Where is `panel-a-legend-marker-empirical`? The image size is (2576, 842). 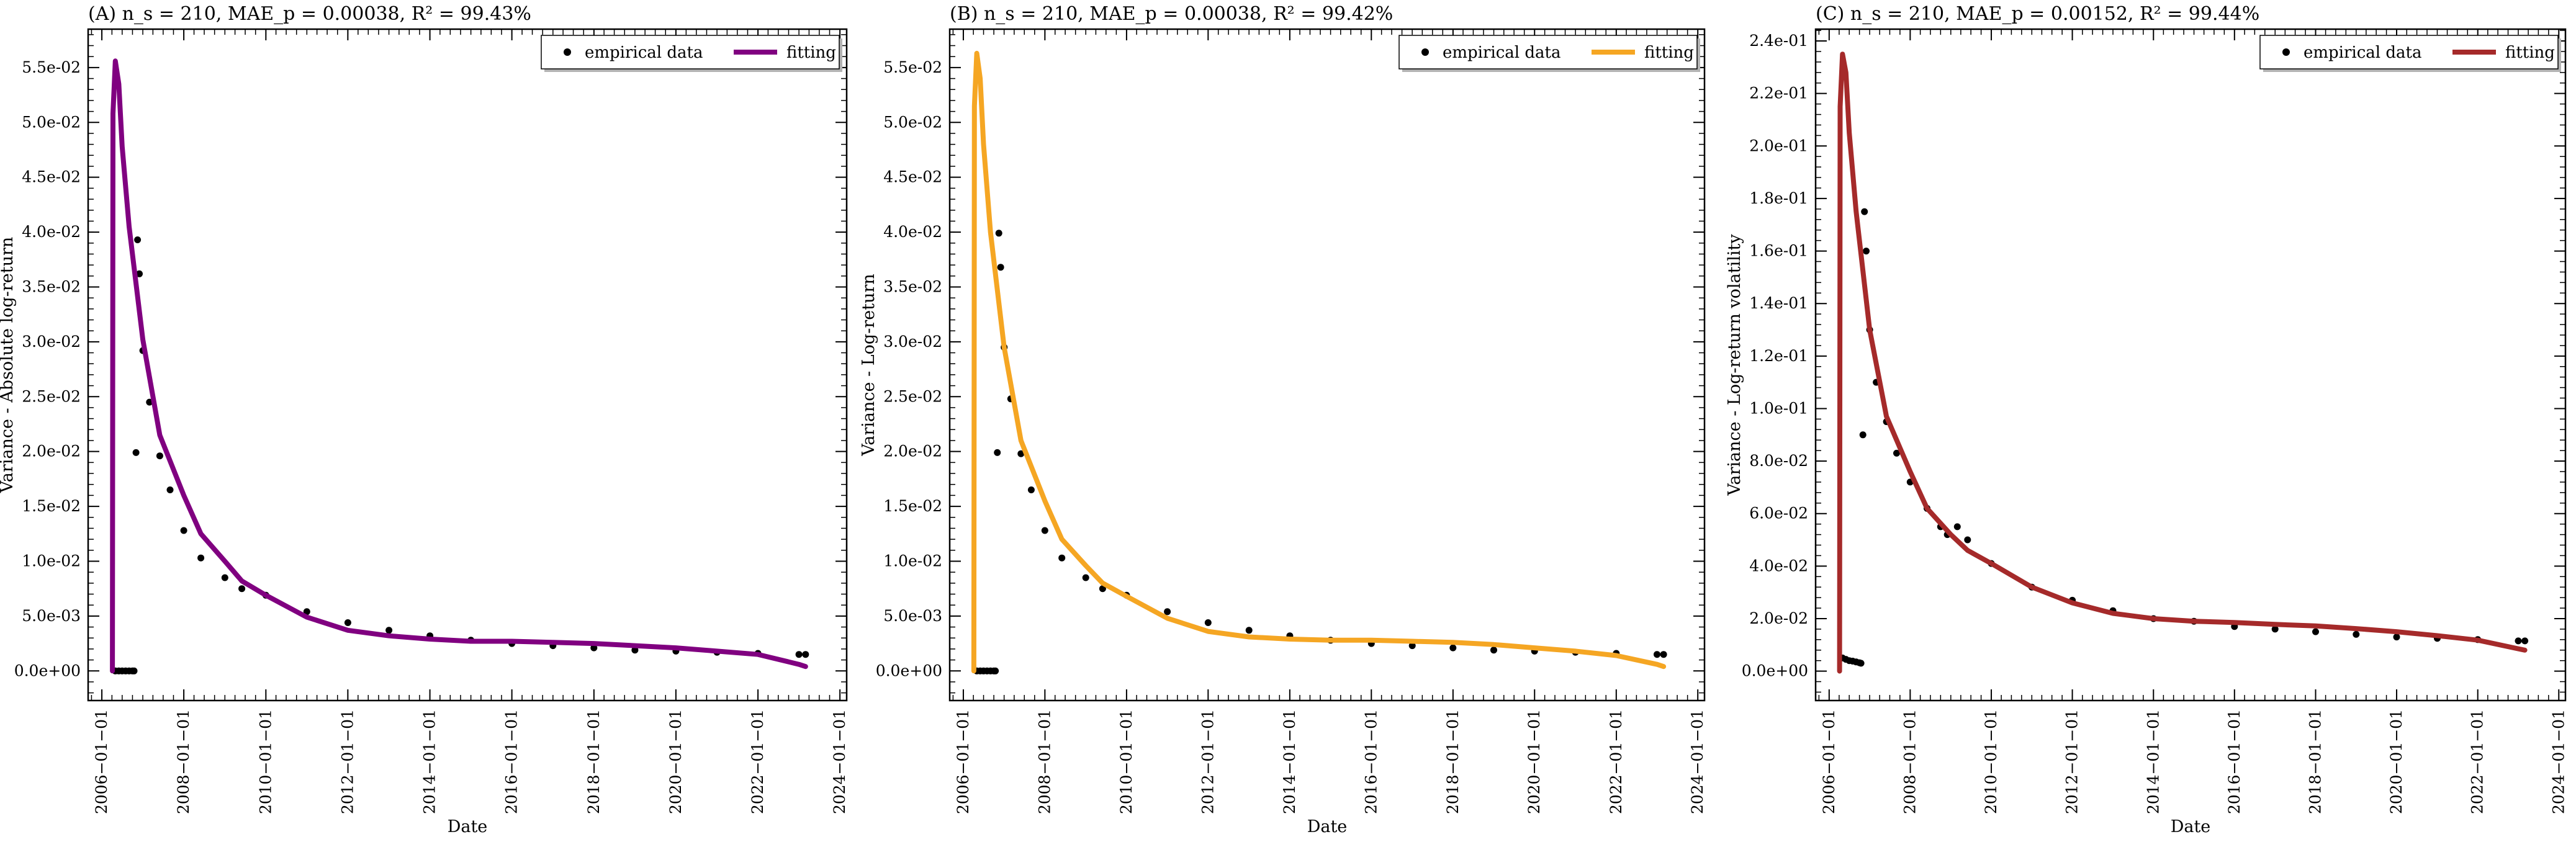
panel-a-legend-marker-empirical is located at coordinates (567, 52).